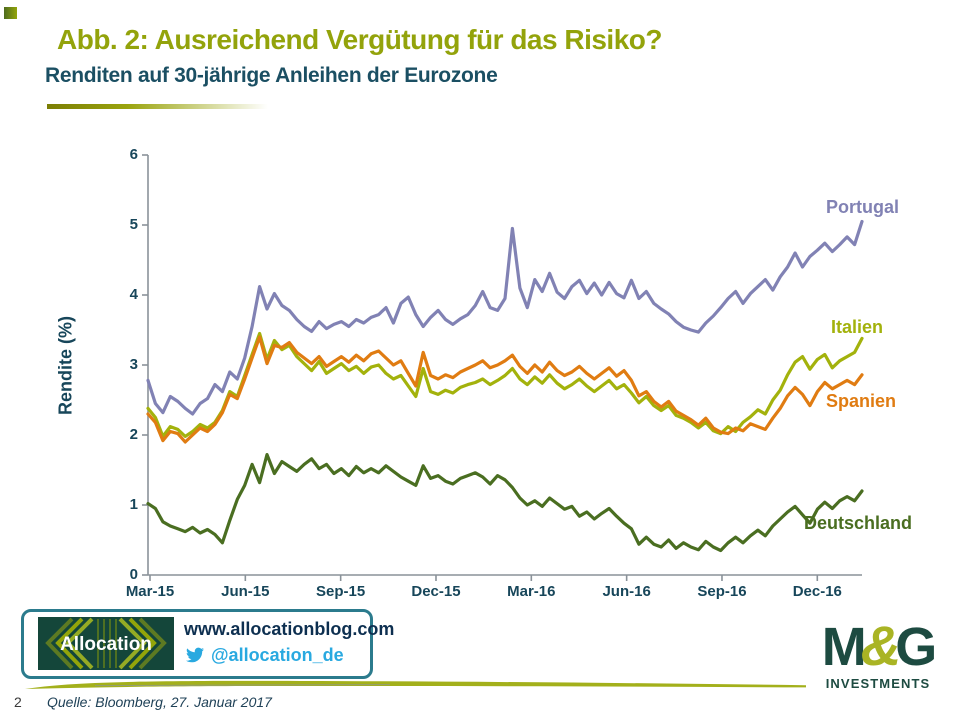 The width and height of the screenshot is (960, 720). Describe the element at coordinates (916, 647) in the screenshot. I see `mg-letter-g: G` at that location.